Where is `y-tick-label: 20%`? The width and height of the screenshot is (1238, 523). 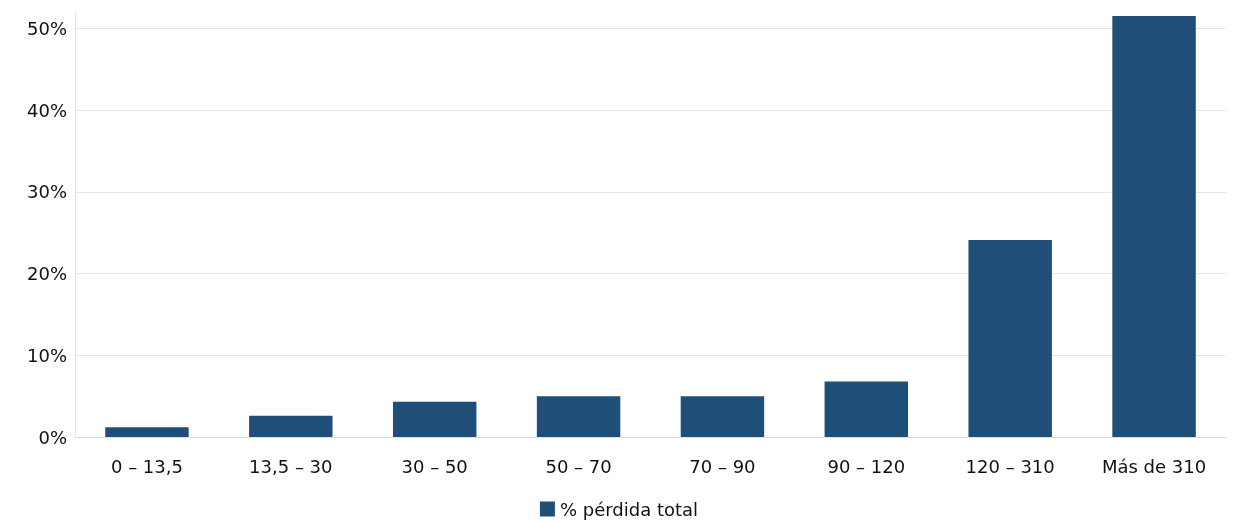 y-tick-label: 20% is located at coordinates (46, 274).